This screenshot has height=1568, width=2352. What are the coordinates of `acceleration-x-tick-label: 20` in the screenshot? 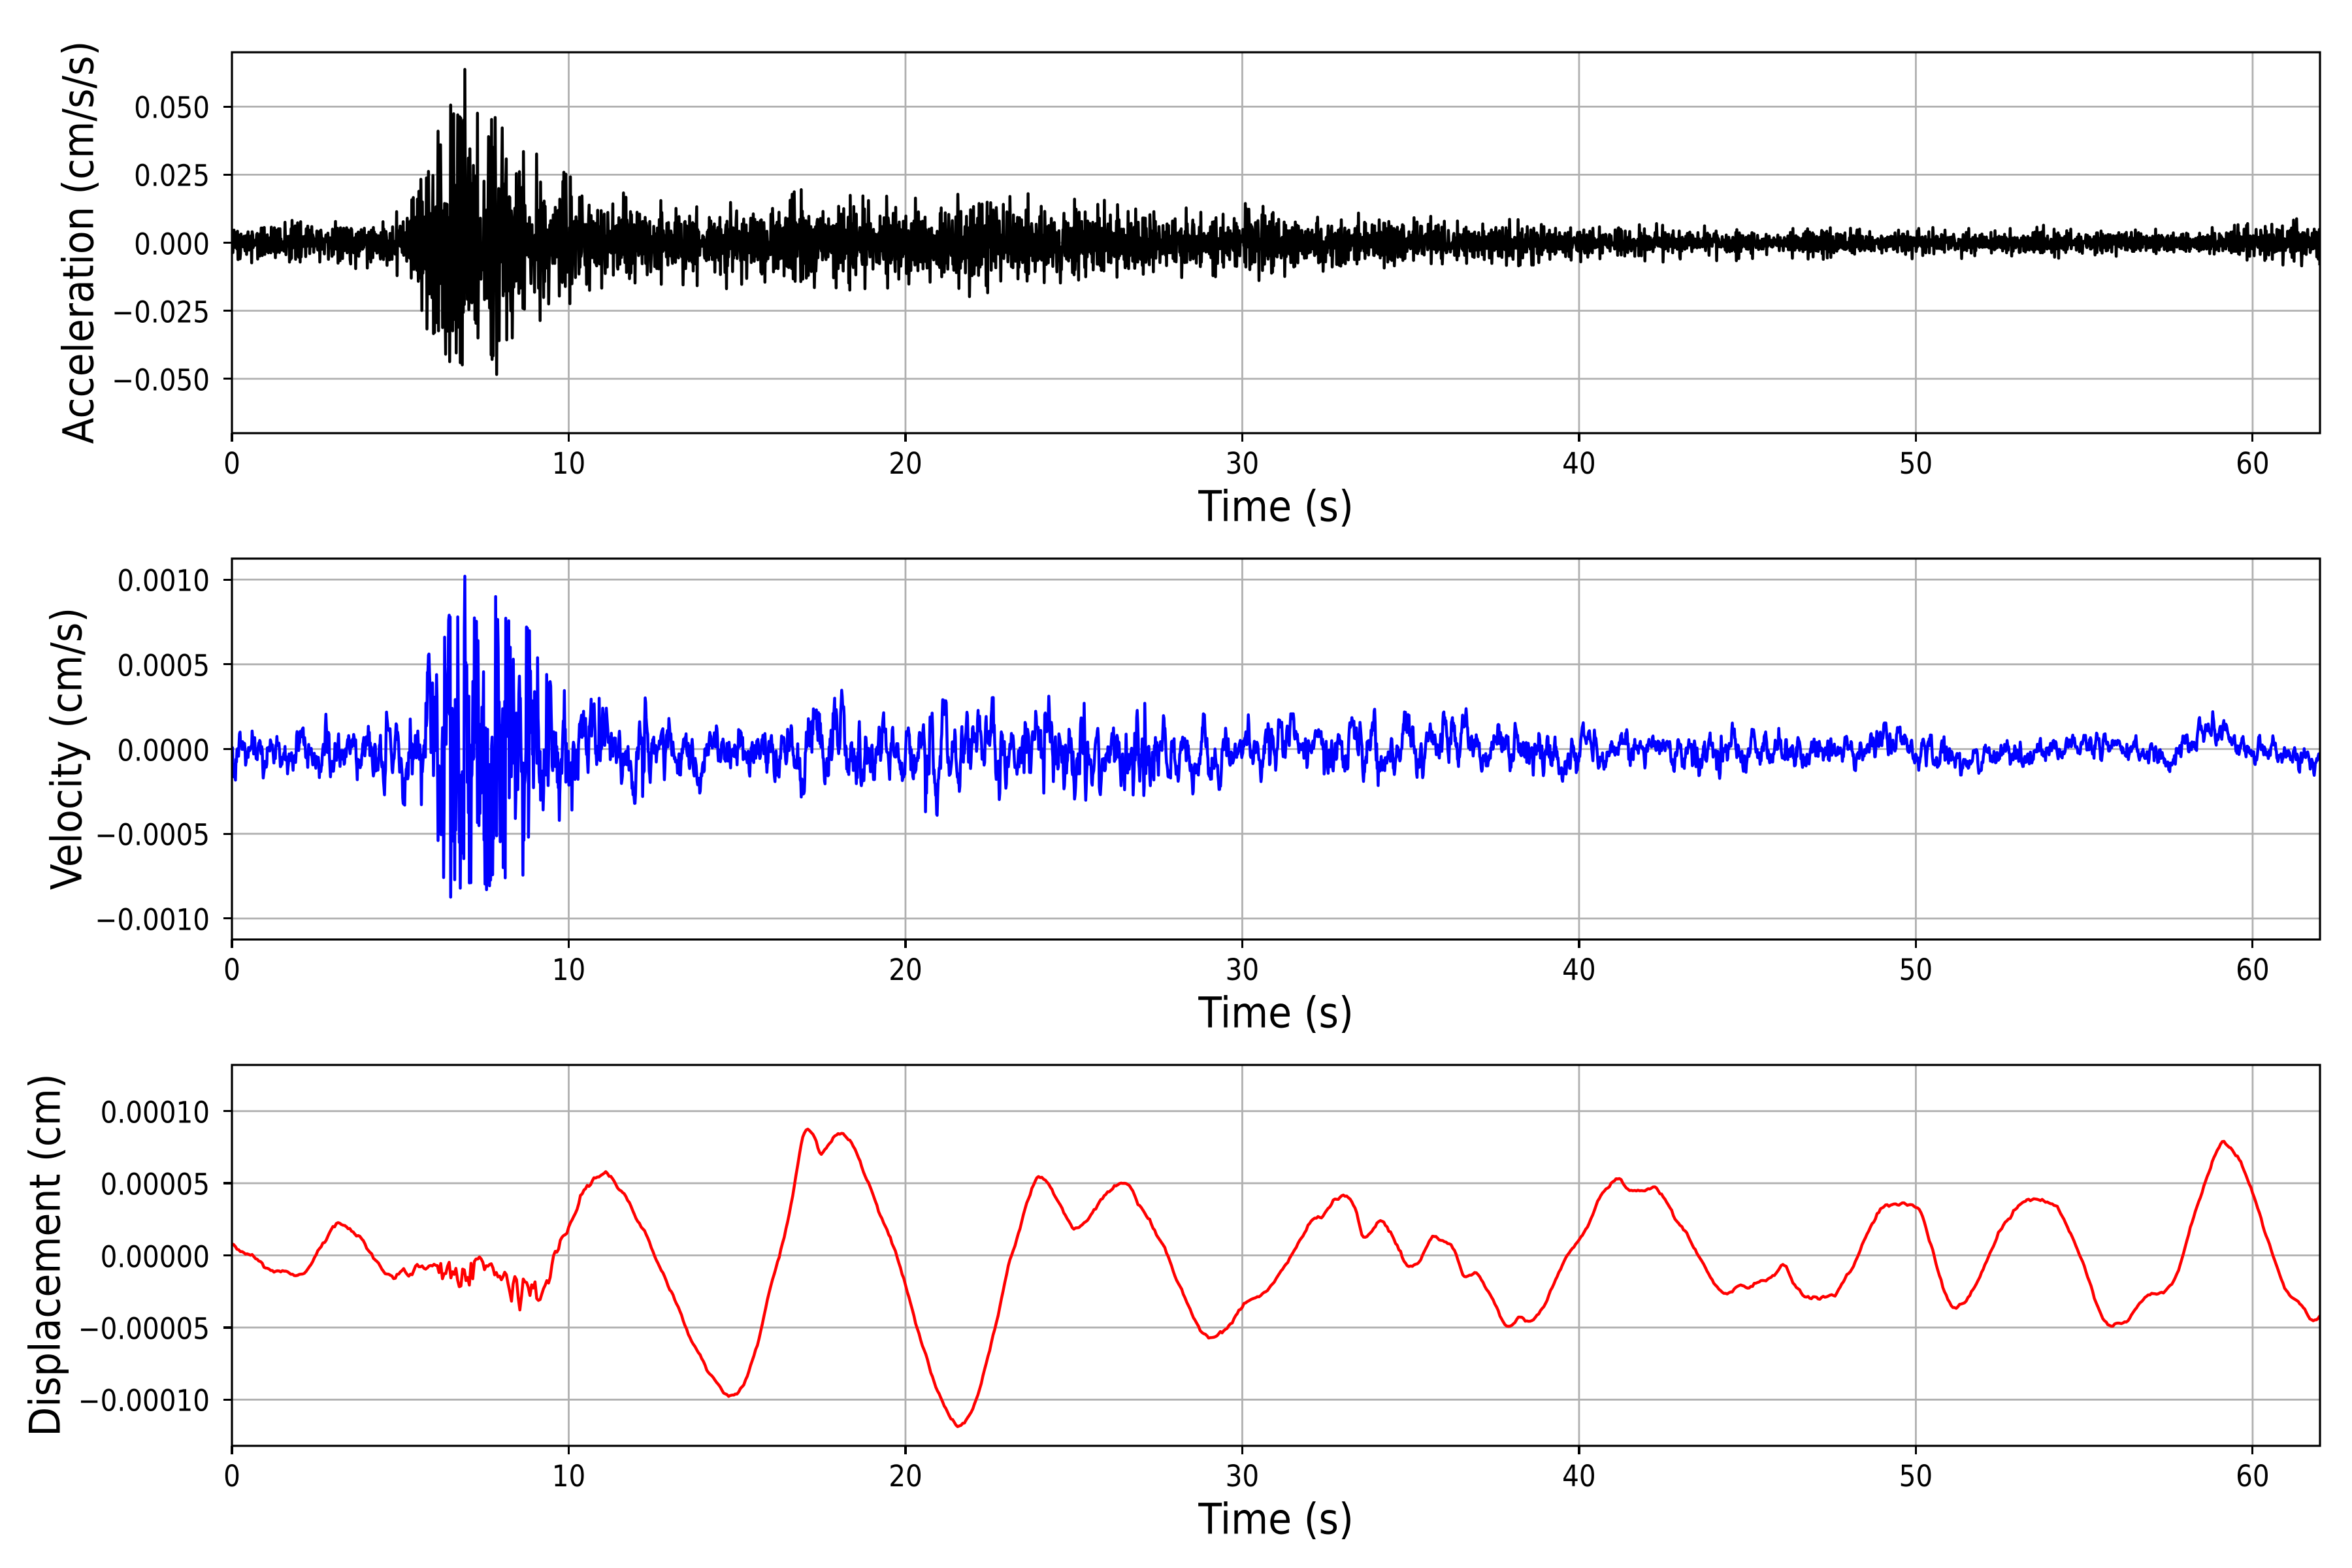 It's located at (906, 463).